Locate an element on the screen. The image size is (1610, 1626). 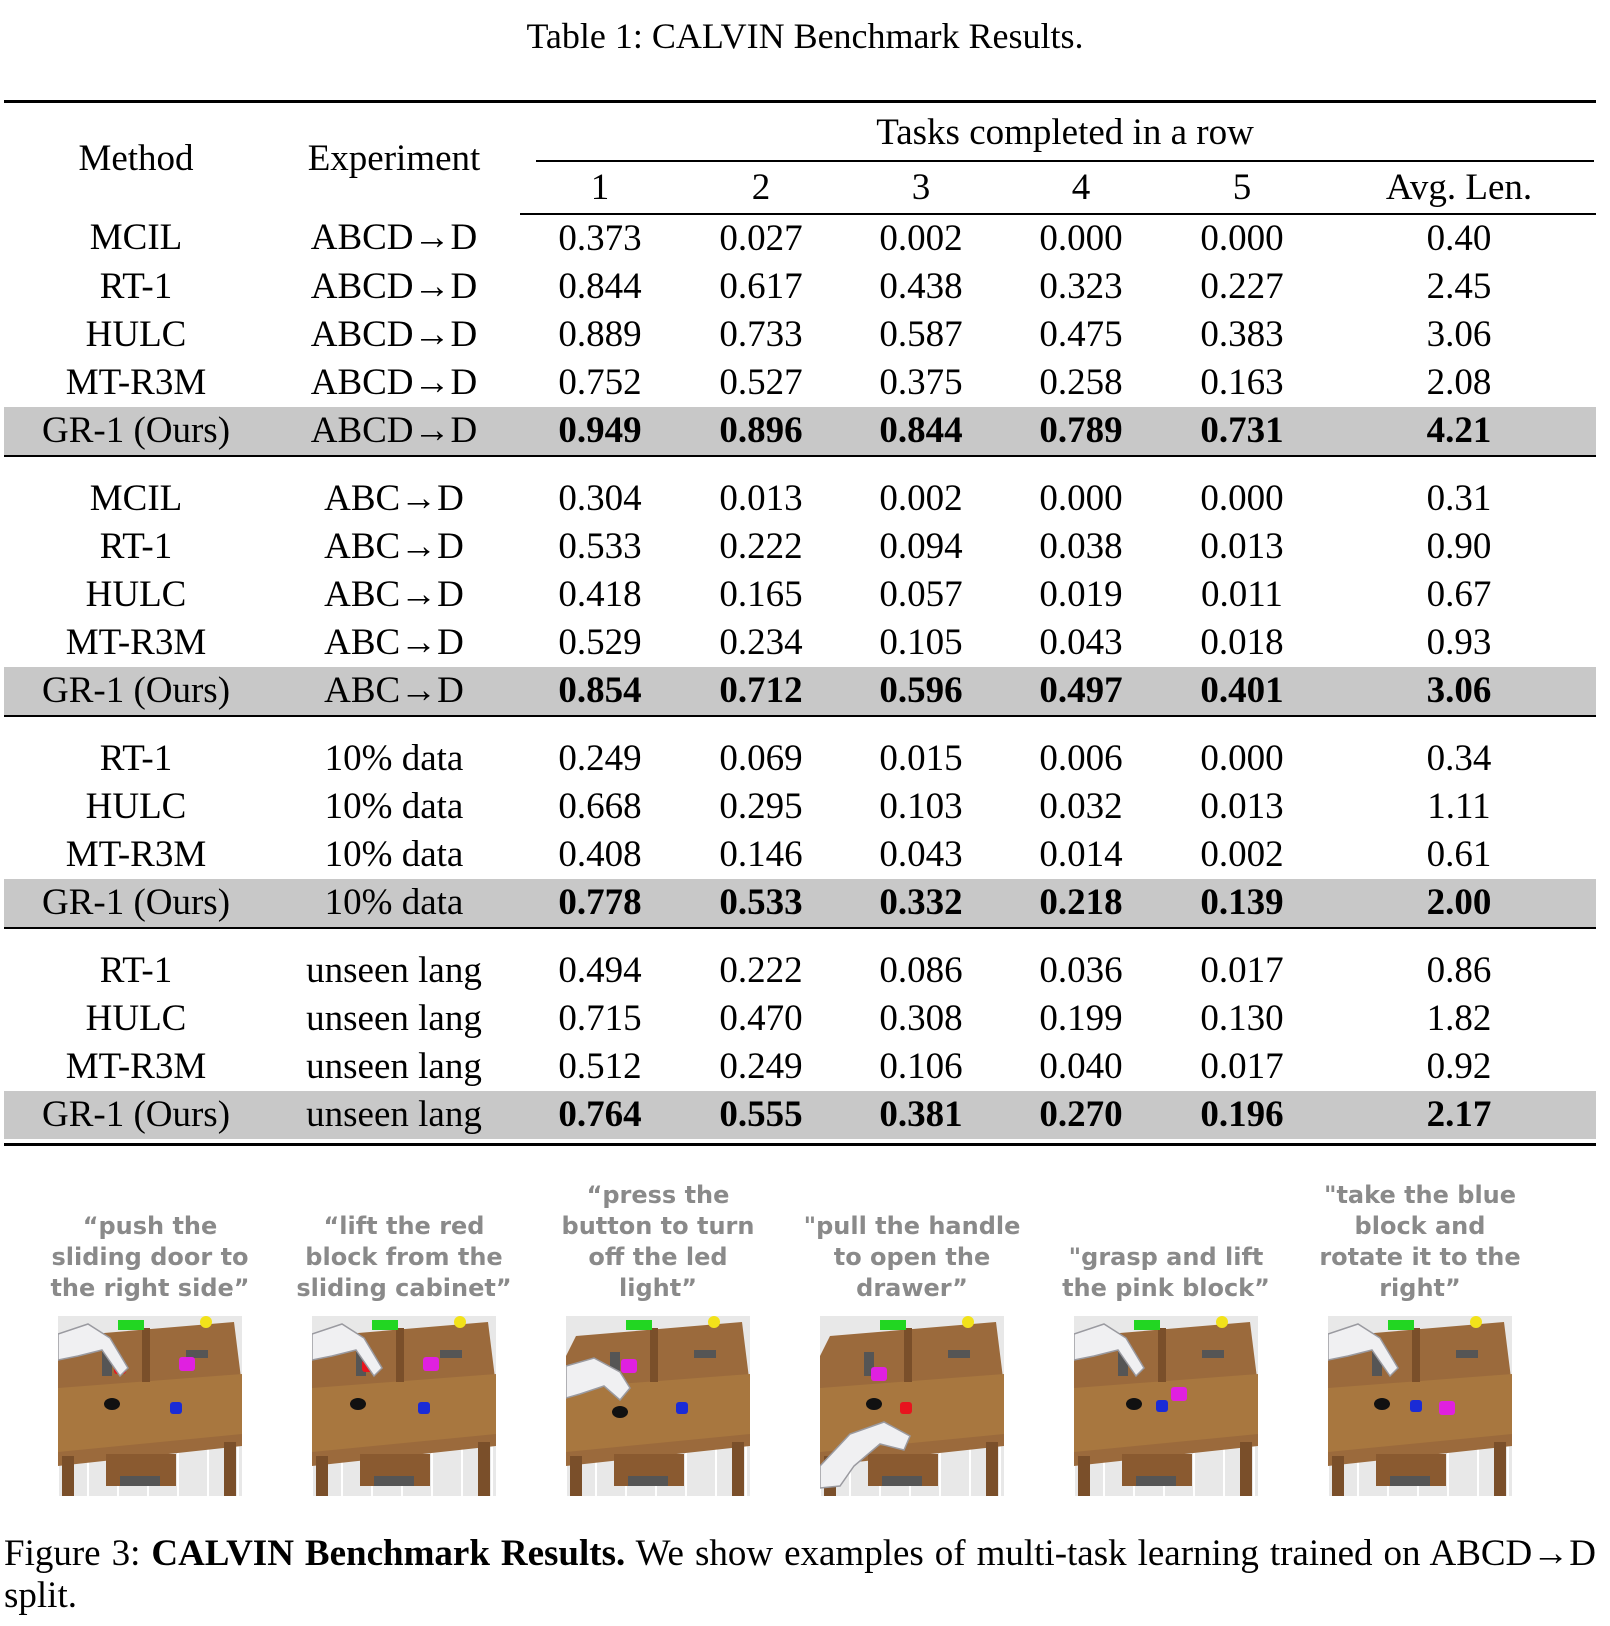
cell-task-4: 0.040 is located at coordinates (1081, 1066).